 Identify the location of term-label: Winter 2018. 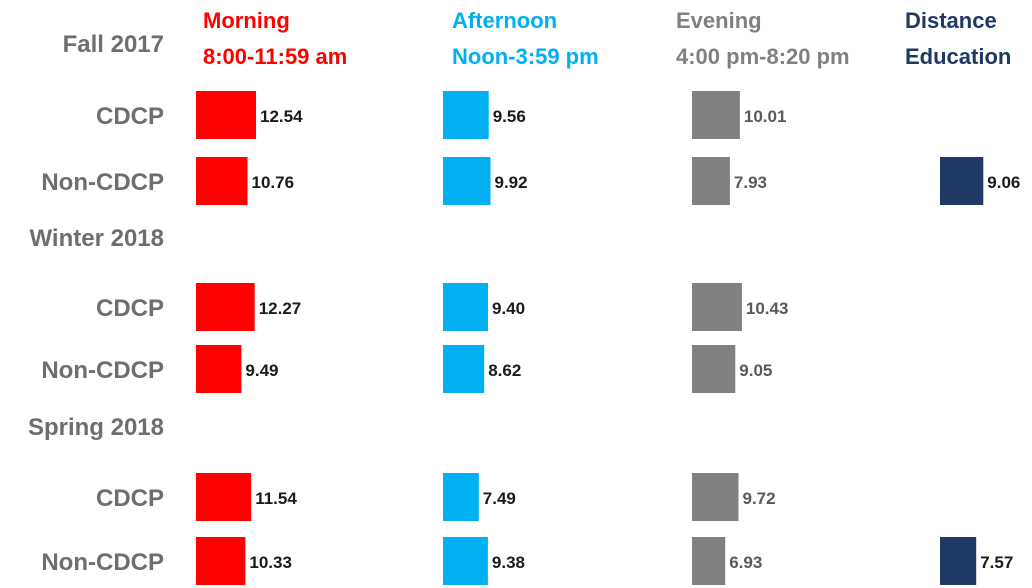
(96, 238).